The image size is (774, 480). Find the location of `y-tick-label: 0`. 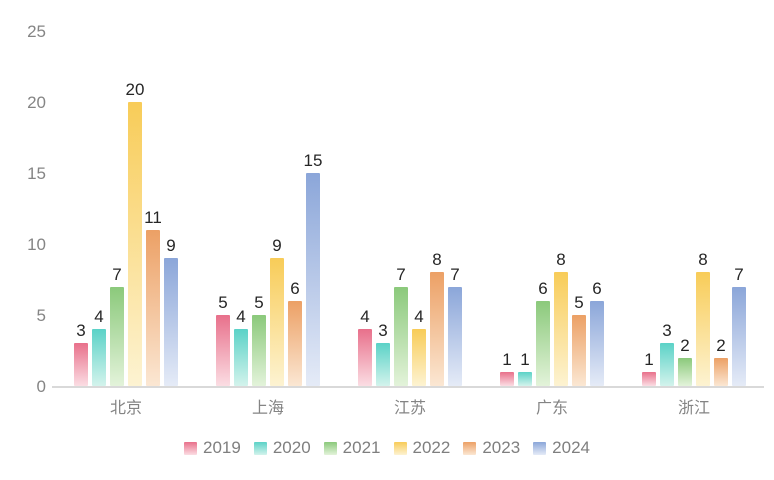

y-tick-label: 0 is located at coordinates (41, 386).